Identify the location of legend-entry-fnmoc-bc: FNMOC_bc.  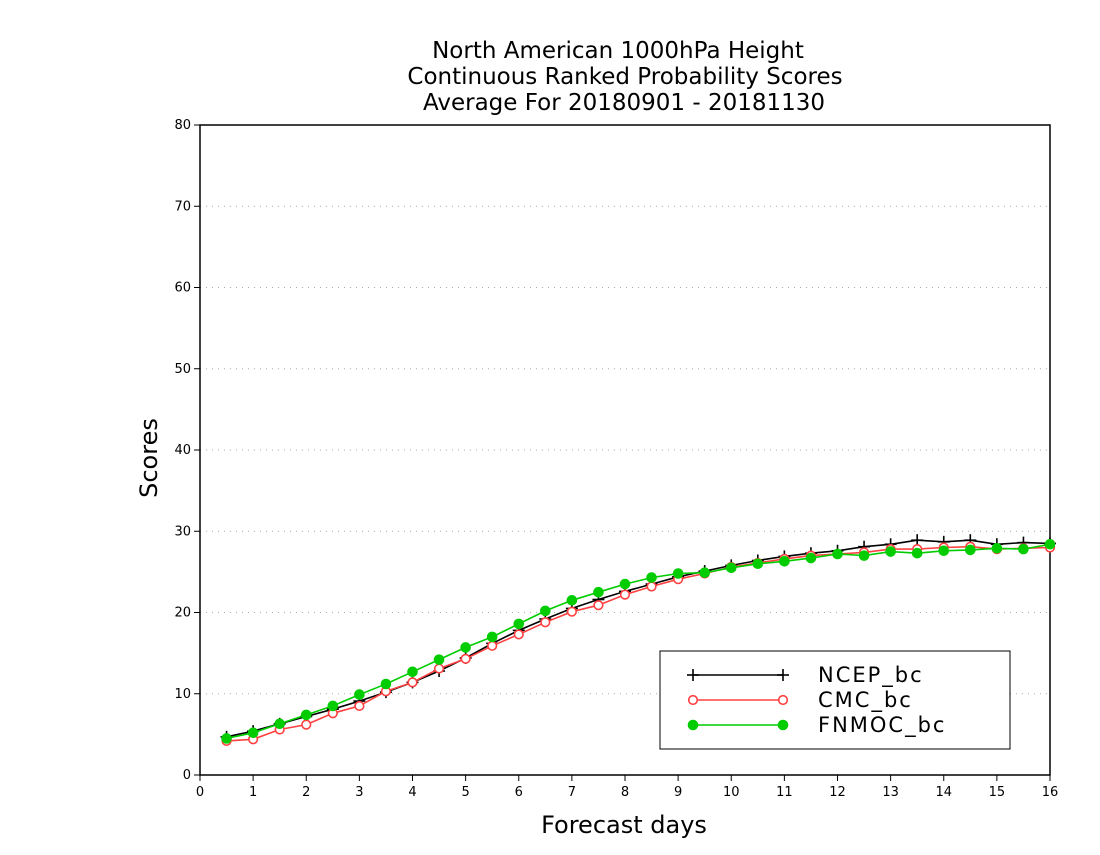
(816, 725).